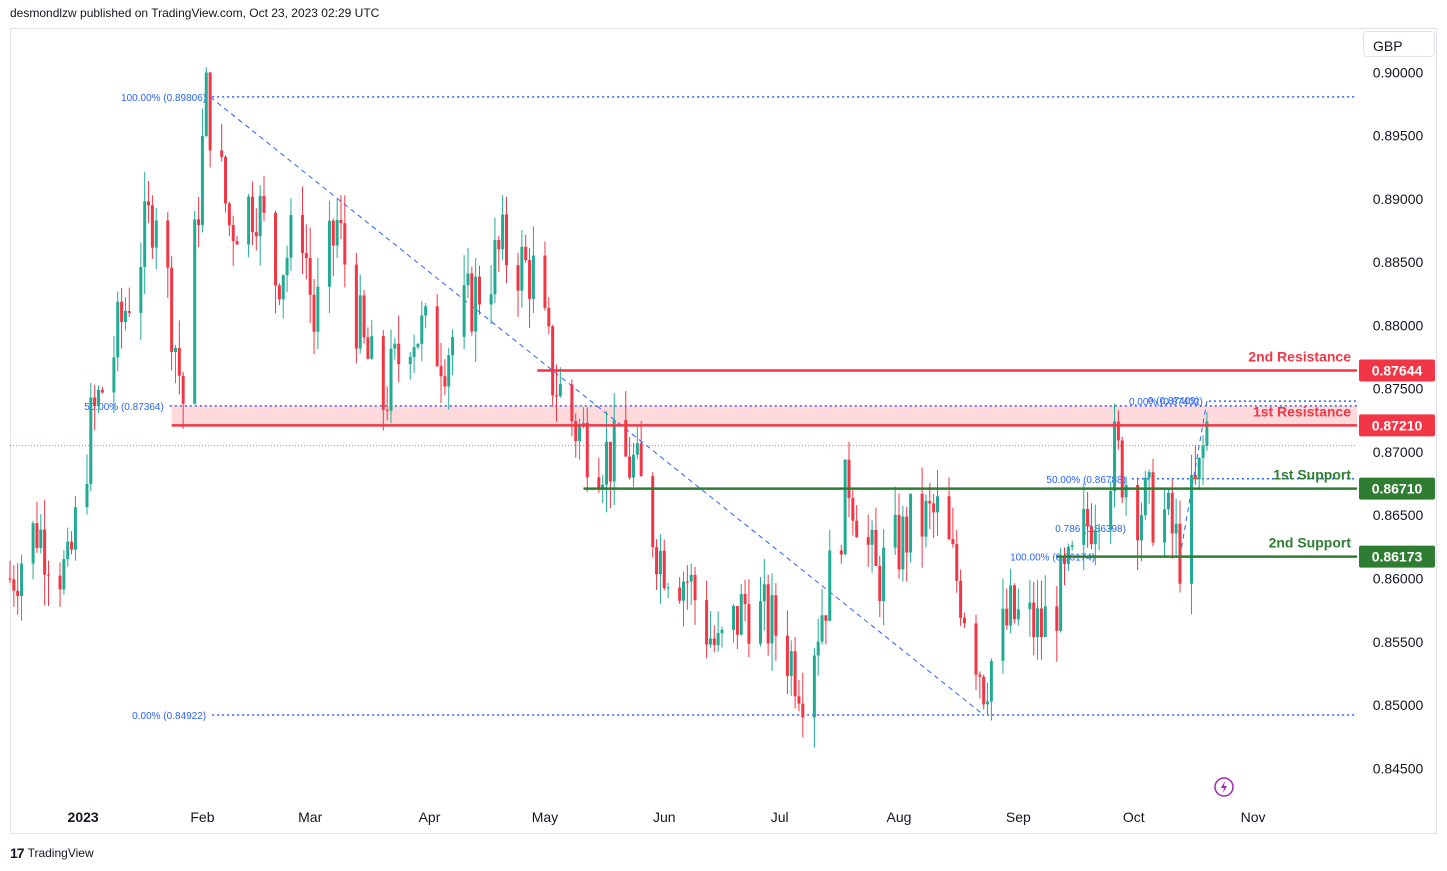 The width and height of the screenshot is (1447, 871). What do you see at coordinates (163, 98) in the screenshot?
I see `fib-label: 100.00% (0.89806)` at bounding box center [163, 98].